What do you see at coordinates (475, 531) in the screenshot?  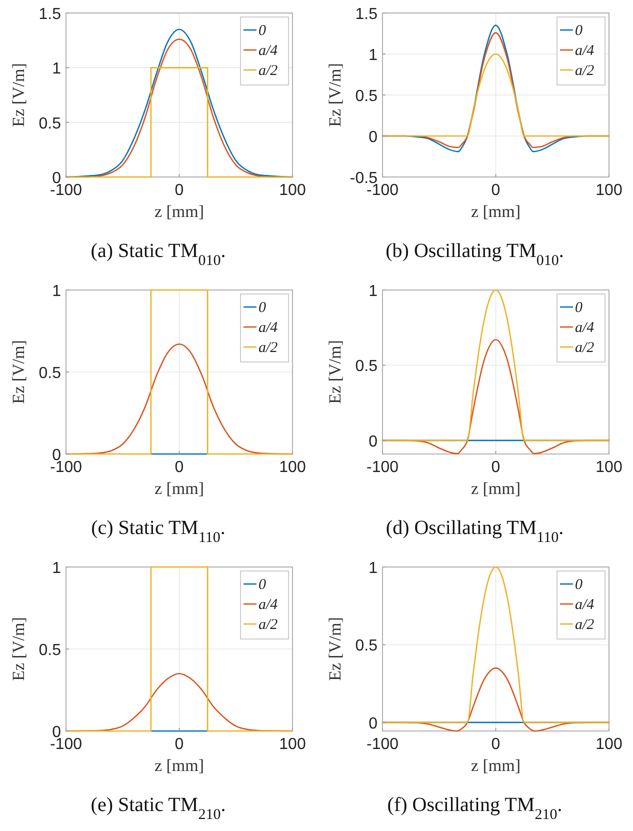 I see `text: (d) Oscillating TM$_{110}$.` at bounding box center [475, 531].